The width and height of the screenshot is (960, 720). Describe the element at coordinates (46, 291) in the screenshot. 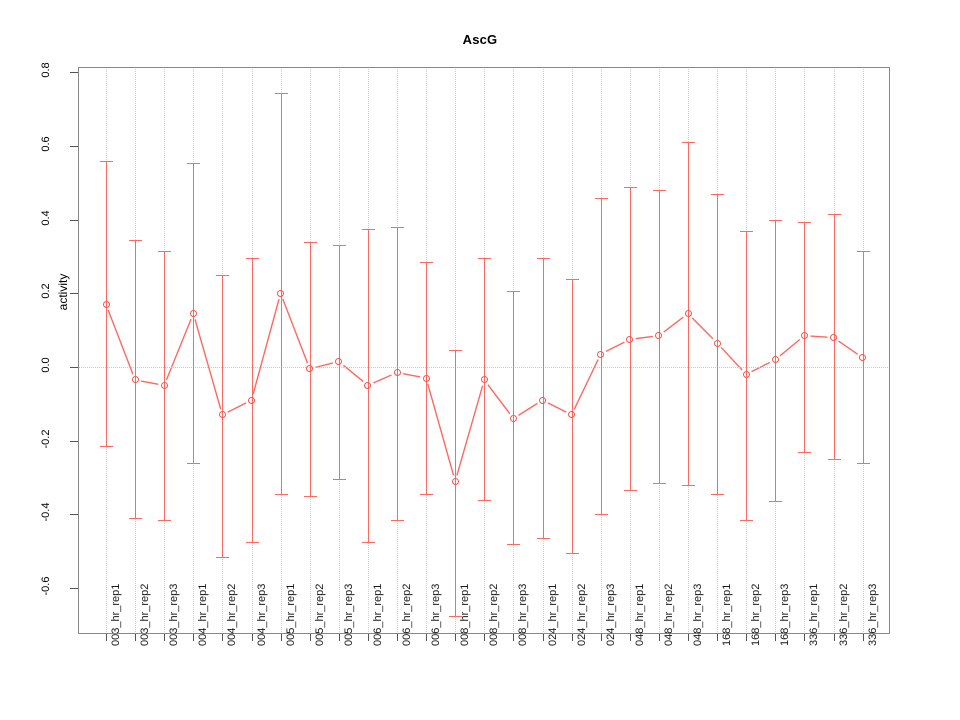

I see `y-axis-tick-label: 0.2` at that location.